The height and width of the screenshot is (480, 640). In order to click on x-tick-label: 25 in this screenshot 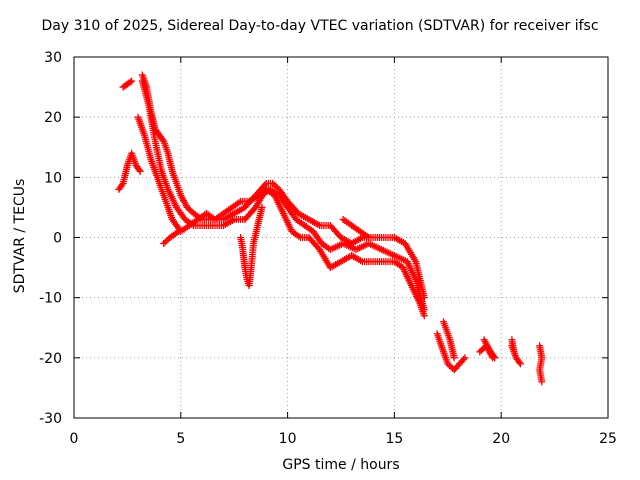, I will do `click(608, 439)`.